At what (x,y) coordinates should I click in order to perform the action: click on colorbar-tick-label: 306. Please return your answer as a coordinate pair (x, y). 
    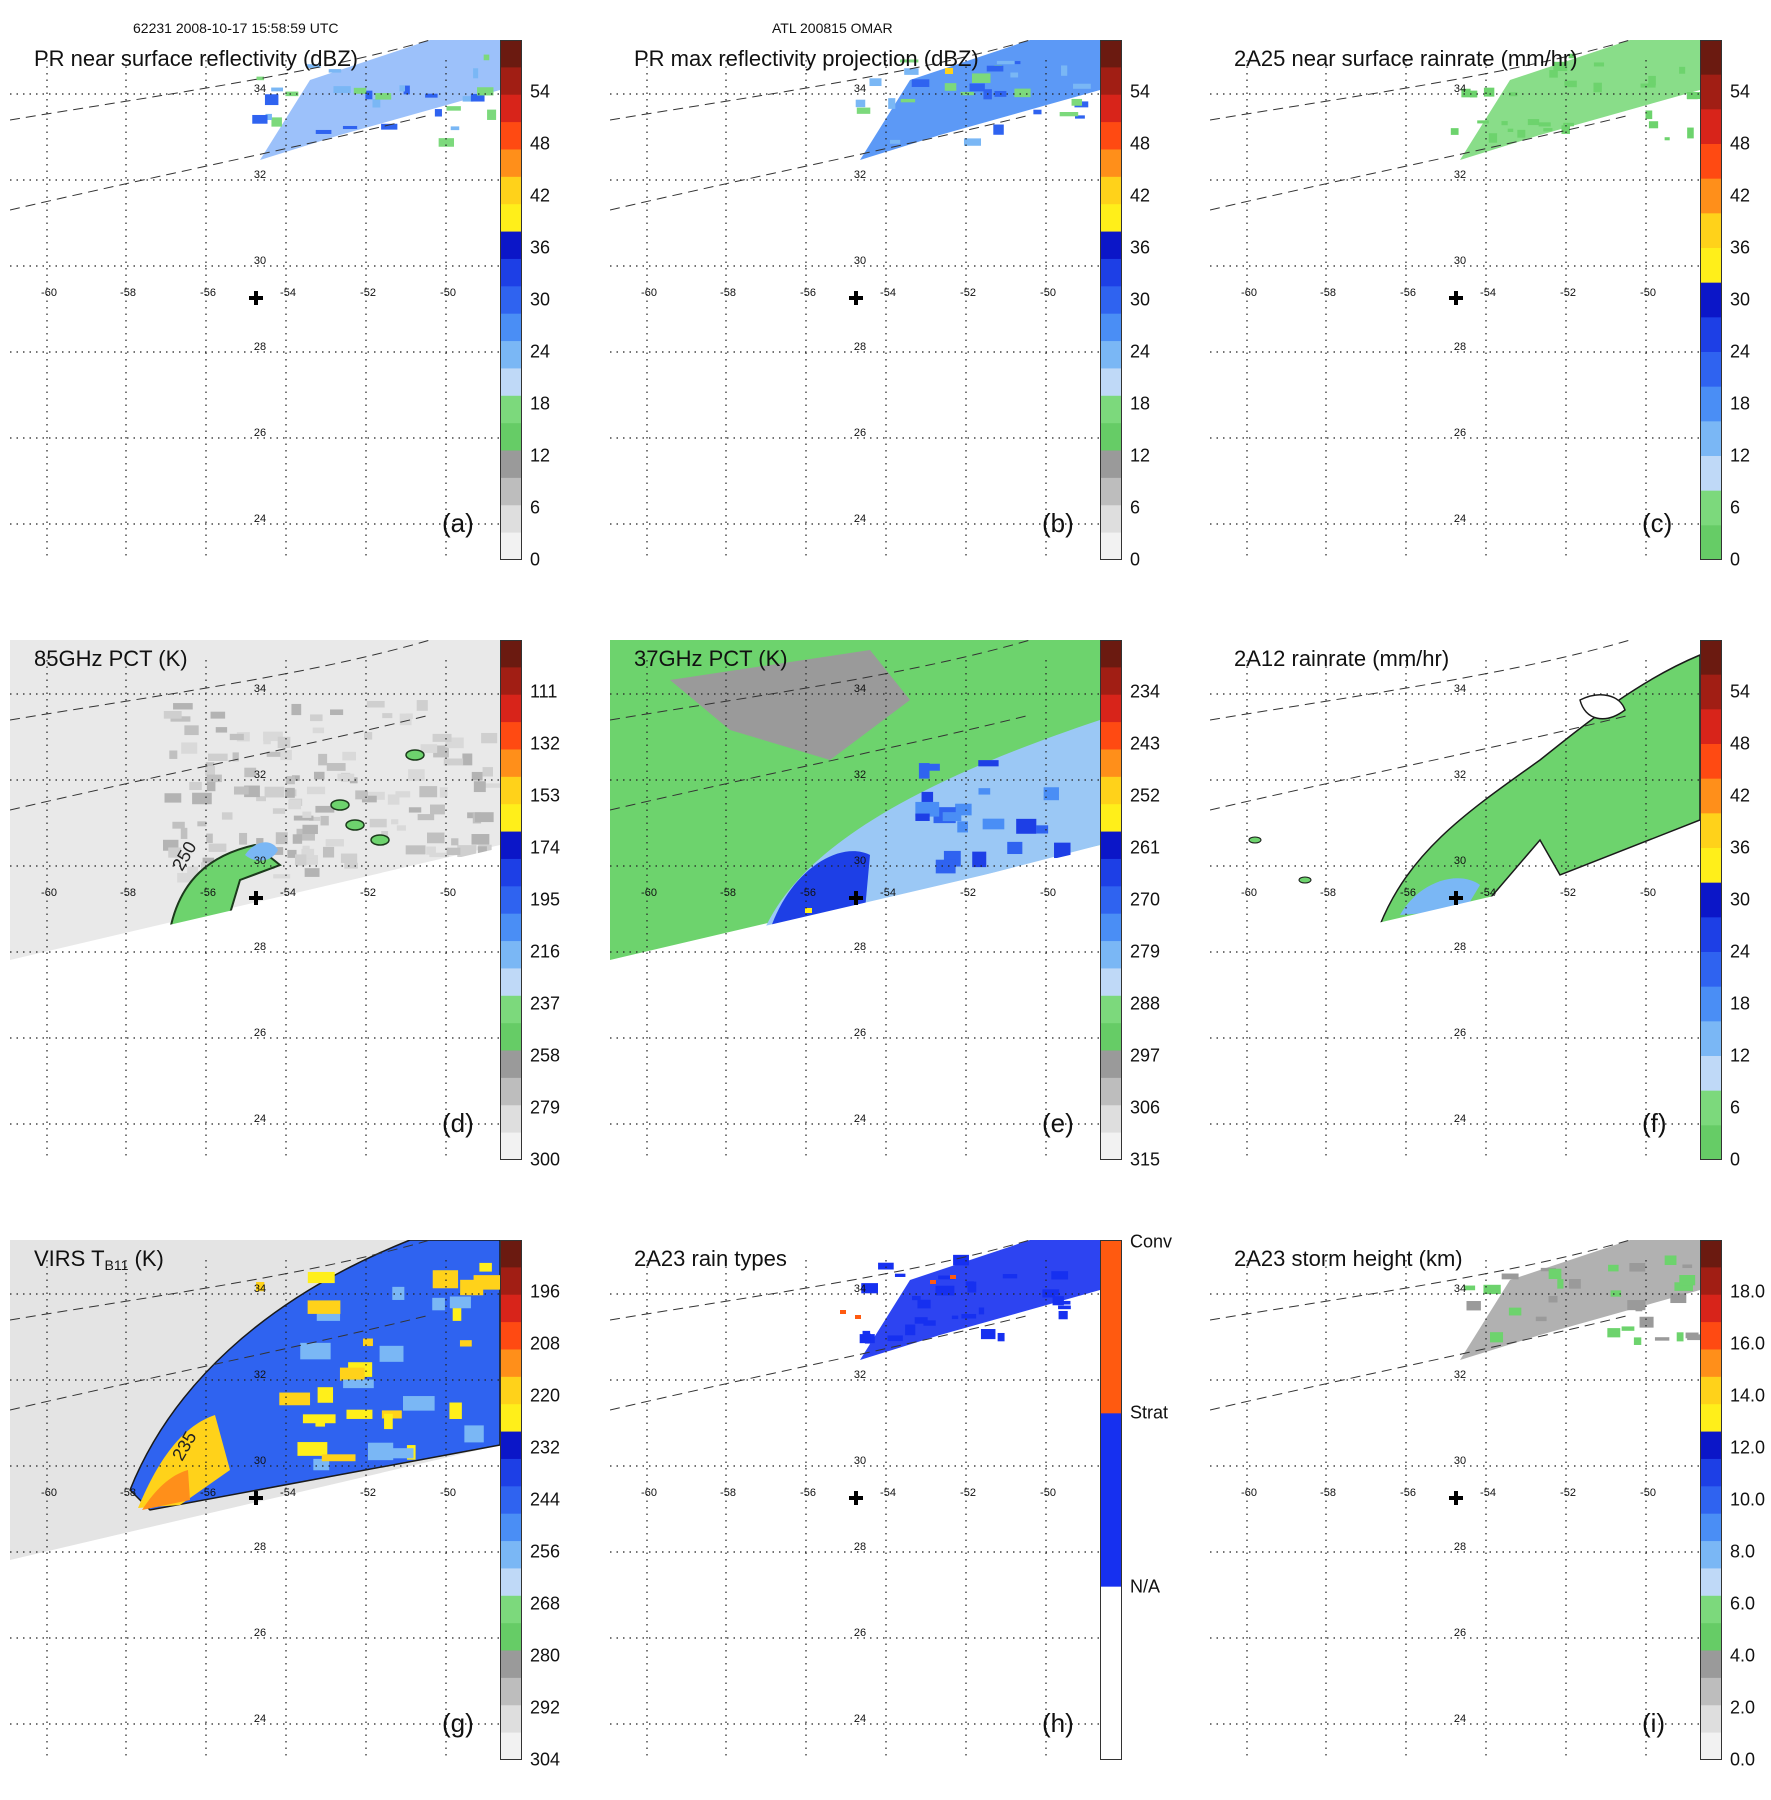
    Looking at the image, I should click on (1145, 1107).